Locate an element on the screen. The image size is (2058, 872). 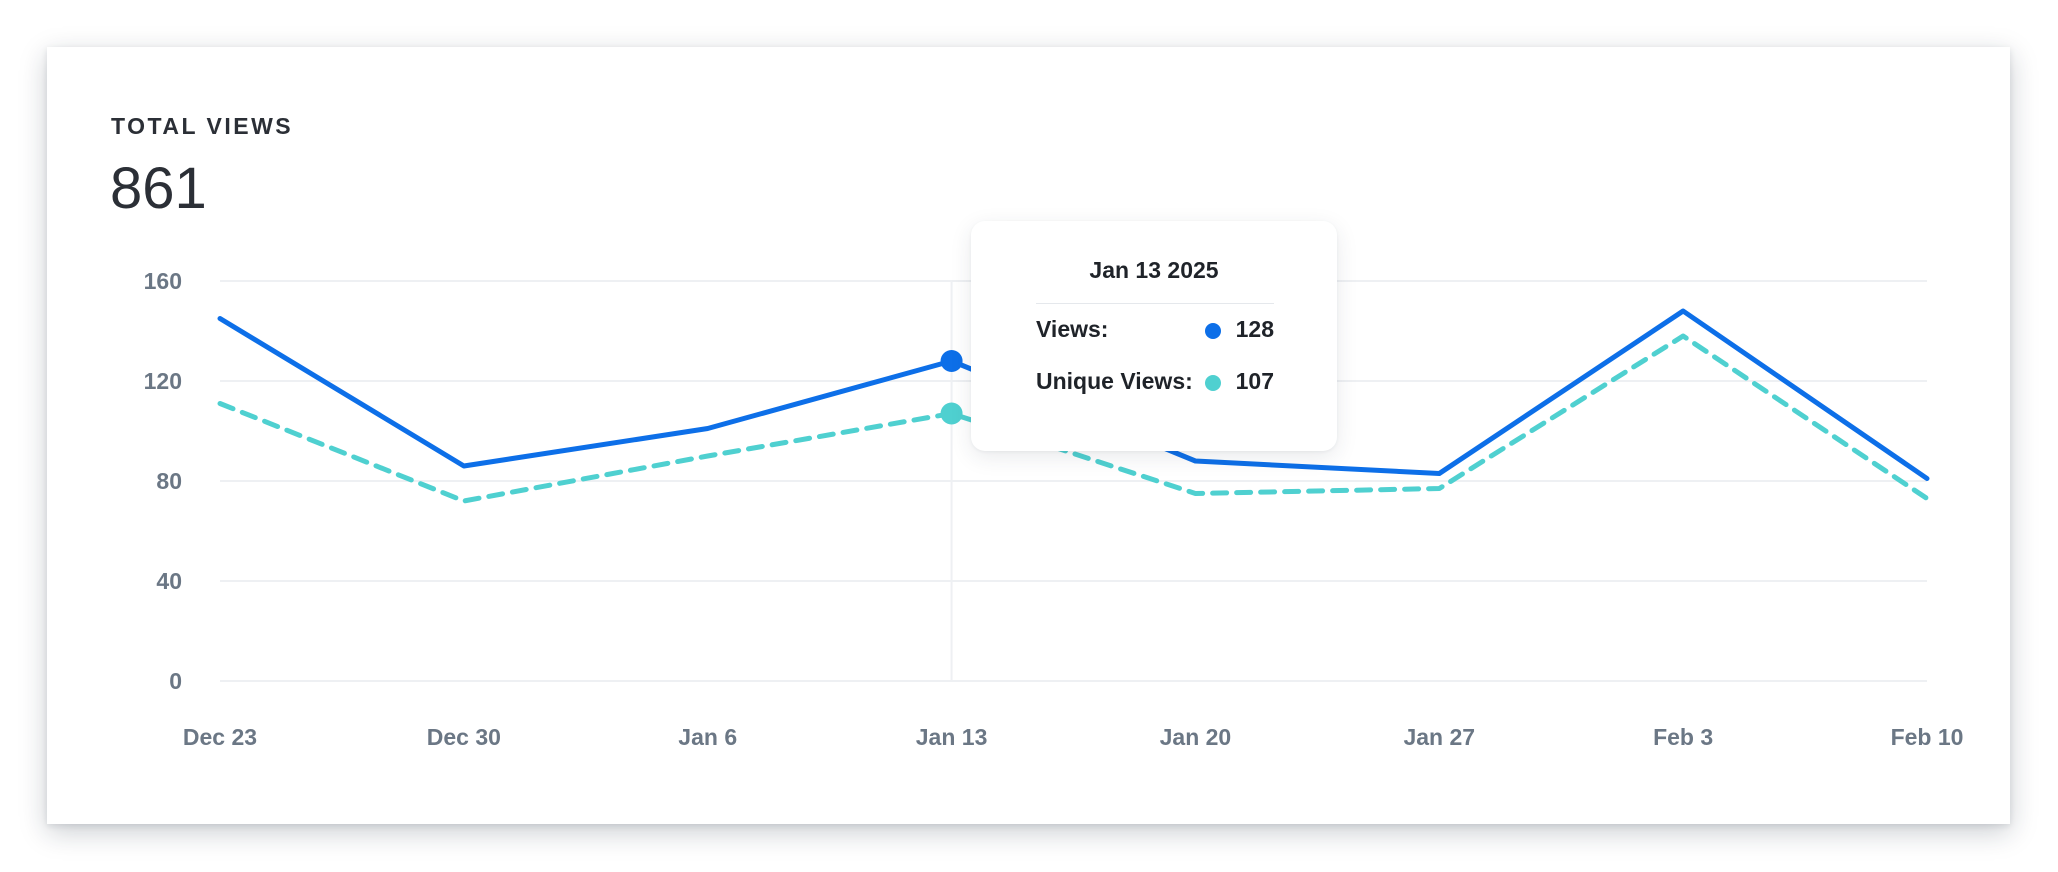
views-legend-dot-icon is located at coordinates (1213, 331).